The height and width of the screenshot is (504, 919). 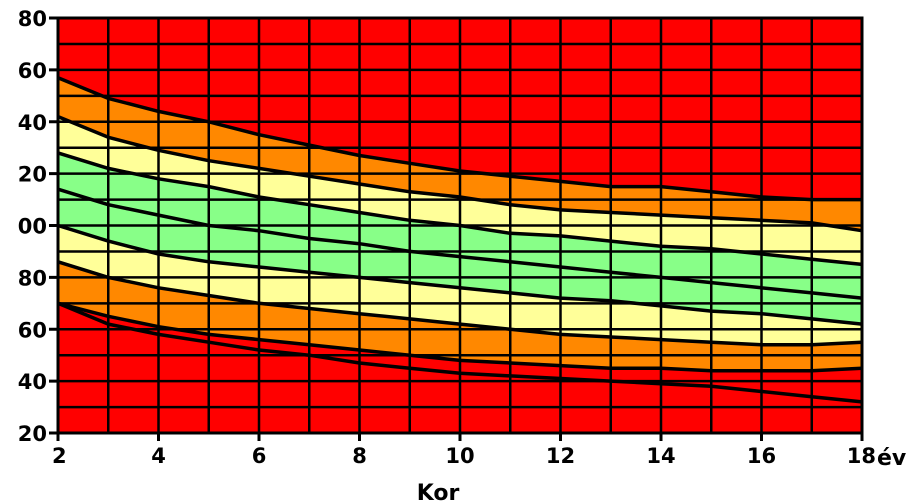 What do you see at coordinates (892, 458) in the screenshot?
I see `x-unit-label: év` at bounding box center [892, 458].